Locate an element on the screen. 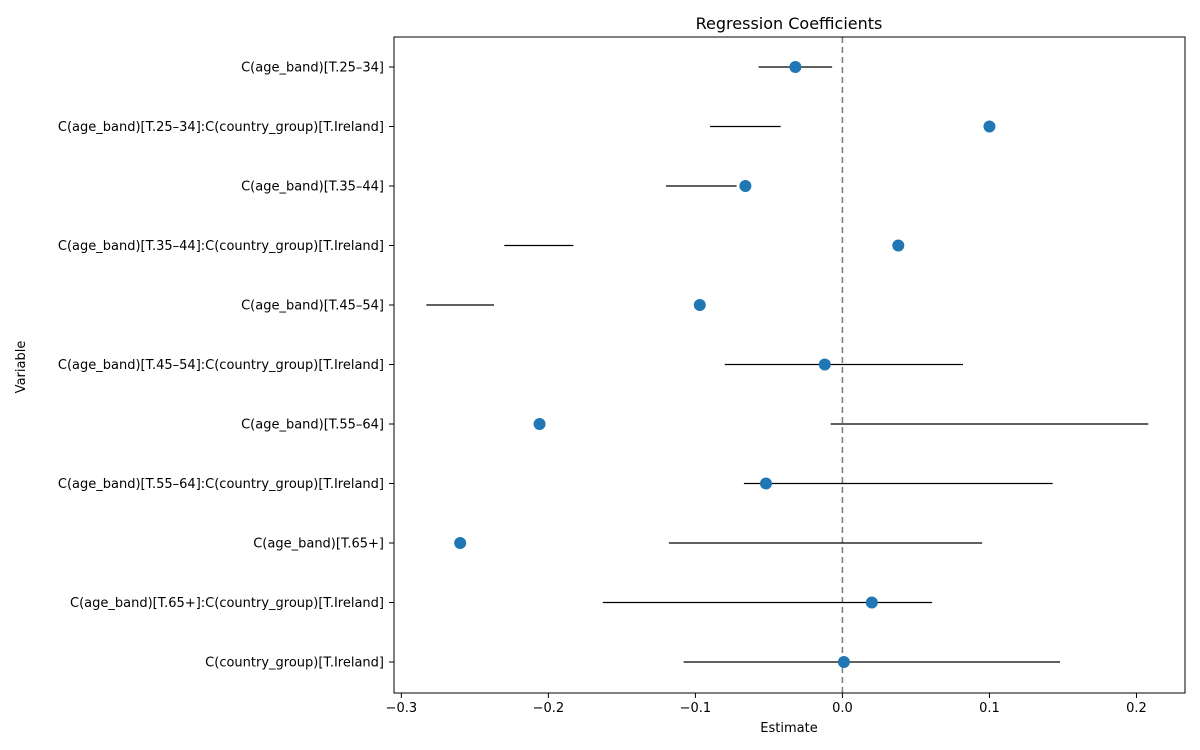  y-tick-label: C(country_group)[T.Ireland] is located at coordinates (294, 663).